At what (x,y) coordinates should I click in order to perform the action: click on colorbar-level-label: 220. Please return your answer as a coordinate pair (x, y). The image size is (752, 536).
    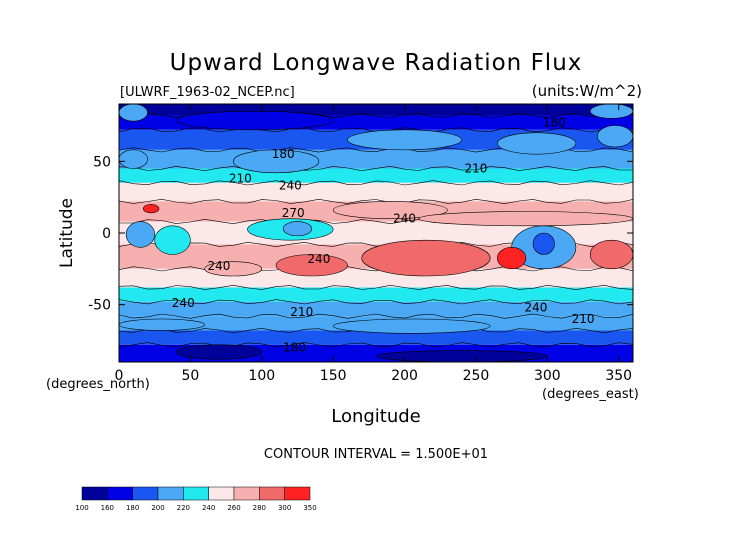
    Looking at the image, I should click on (183, 508).